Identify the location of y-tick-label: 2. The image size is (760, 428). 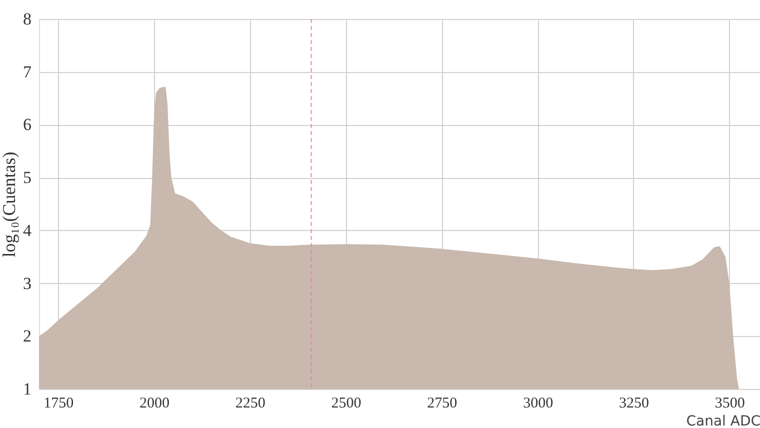
(27, 336).